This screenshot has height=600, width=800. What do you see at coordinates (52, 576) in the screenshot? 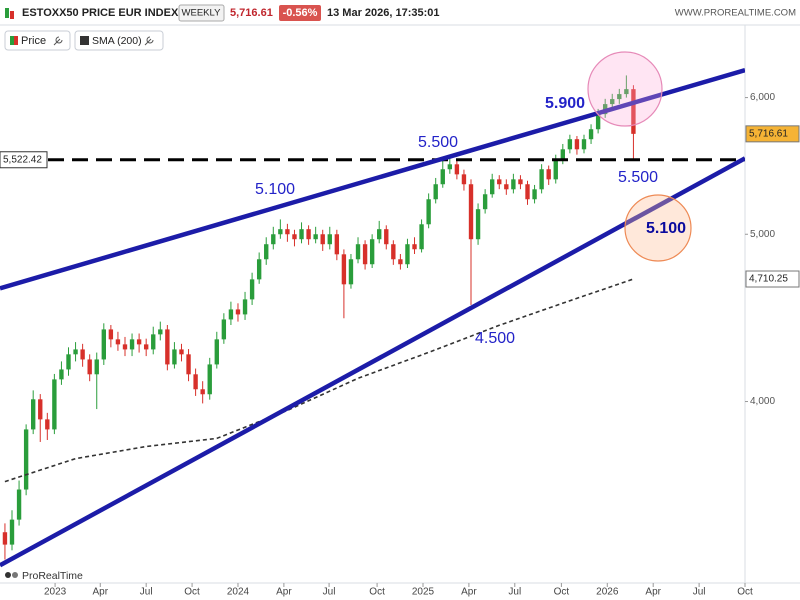
I see `watermark: ProRealTime` at bounding box center [52, 576].